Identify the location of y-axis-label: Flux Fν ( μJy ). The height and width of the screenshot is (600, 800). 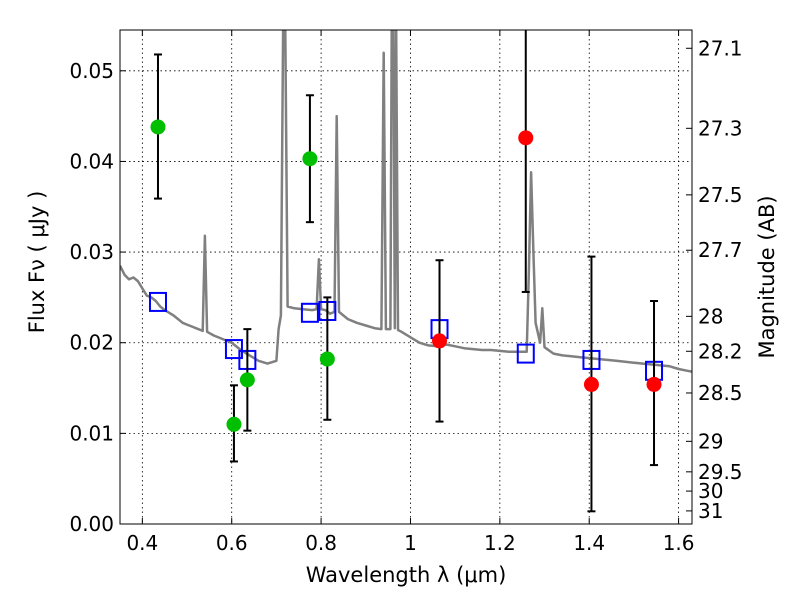
(37, 262).